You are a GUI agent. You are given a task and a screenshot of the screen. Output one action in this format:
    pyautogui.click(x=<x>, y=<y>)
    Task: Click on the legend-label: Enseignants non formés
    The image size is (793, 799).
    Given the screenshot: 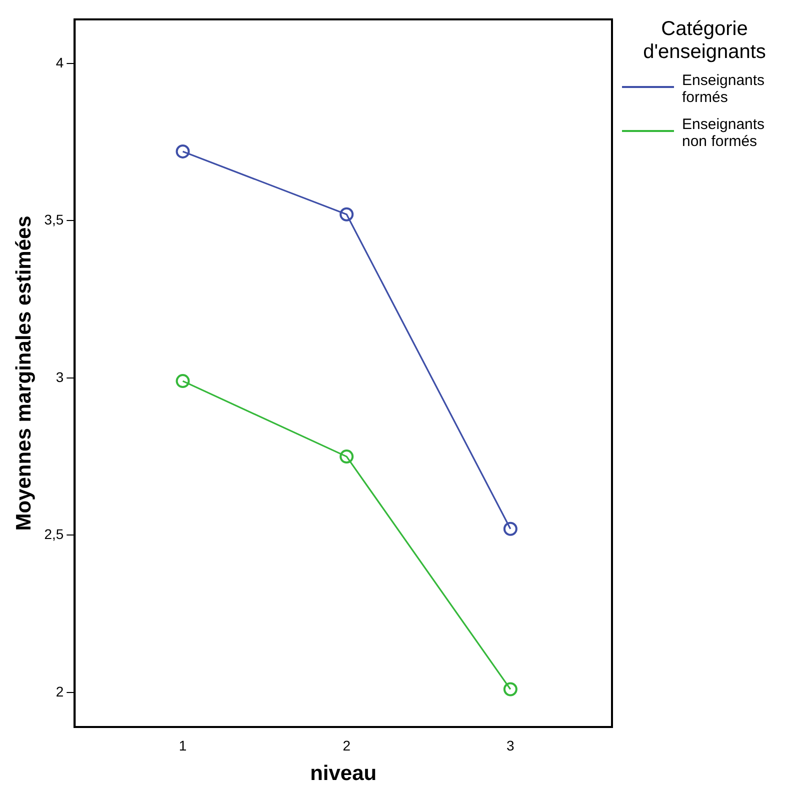 What is the action you would take?
    pyautogui.click(x=724, y=133)
    